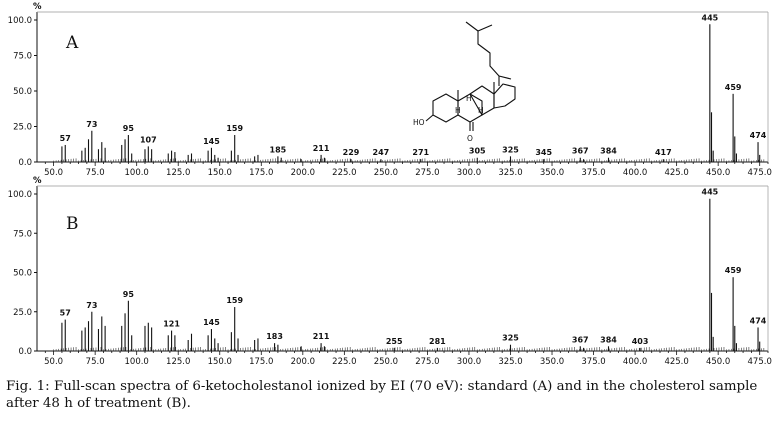  What do you see at coordinates (504, 96) in the screenshot?
I see `ring-d` at bounding box center [504, 96].